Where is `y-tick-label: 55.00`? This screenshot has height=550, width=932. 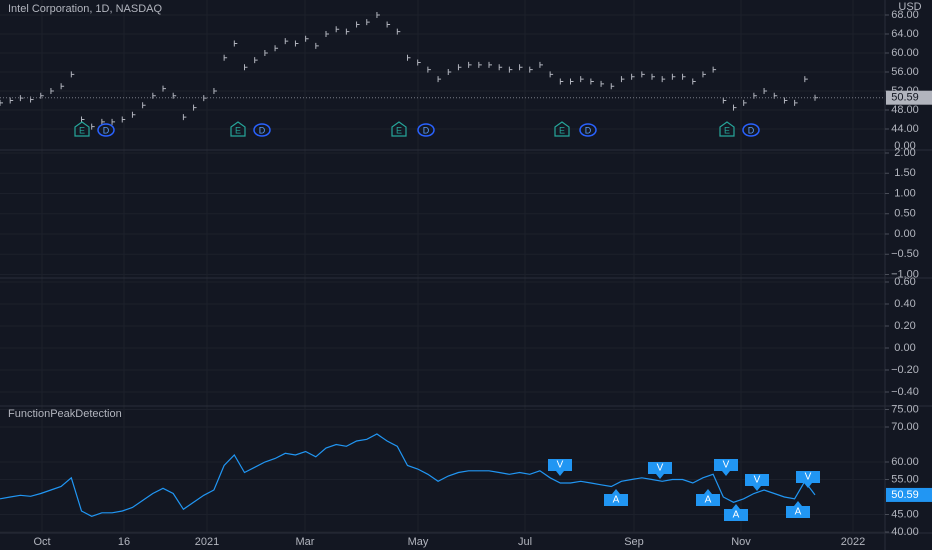
y-tick-label: 55.00 is located at coordinates (905, 479).